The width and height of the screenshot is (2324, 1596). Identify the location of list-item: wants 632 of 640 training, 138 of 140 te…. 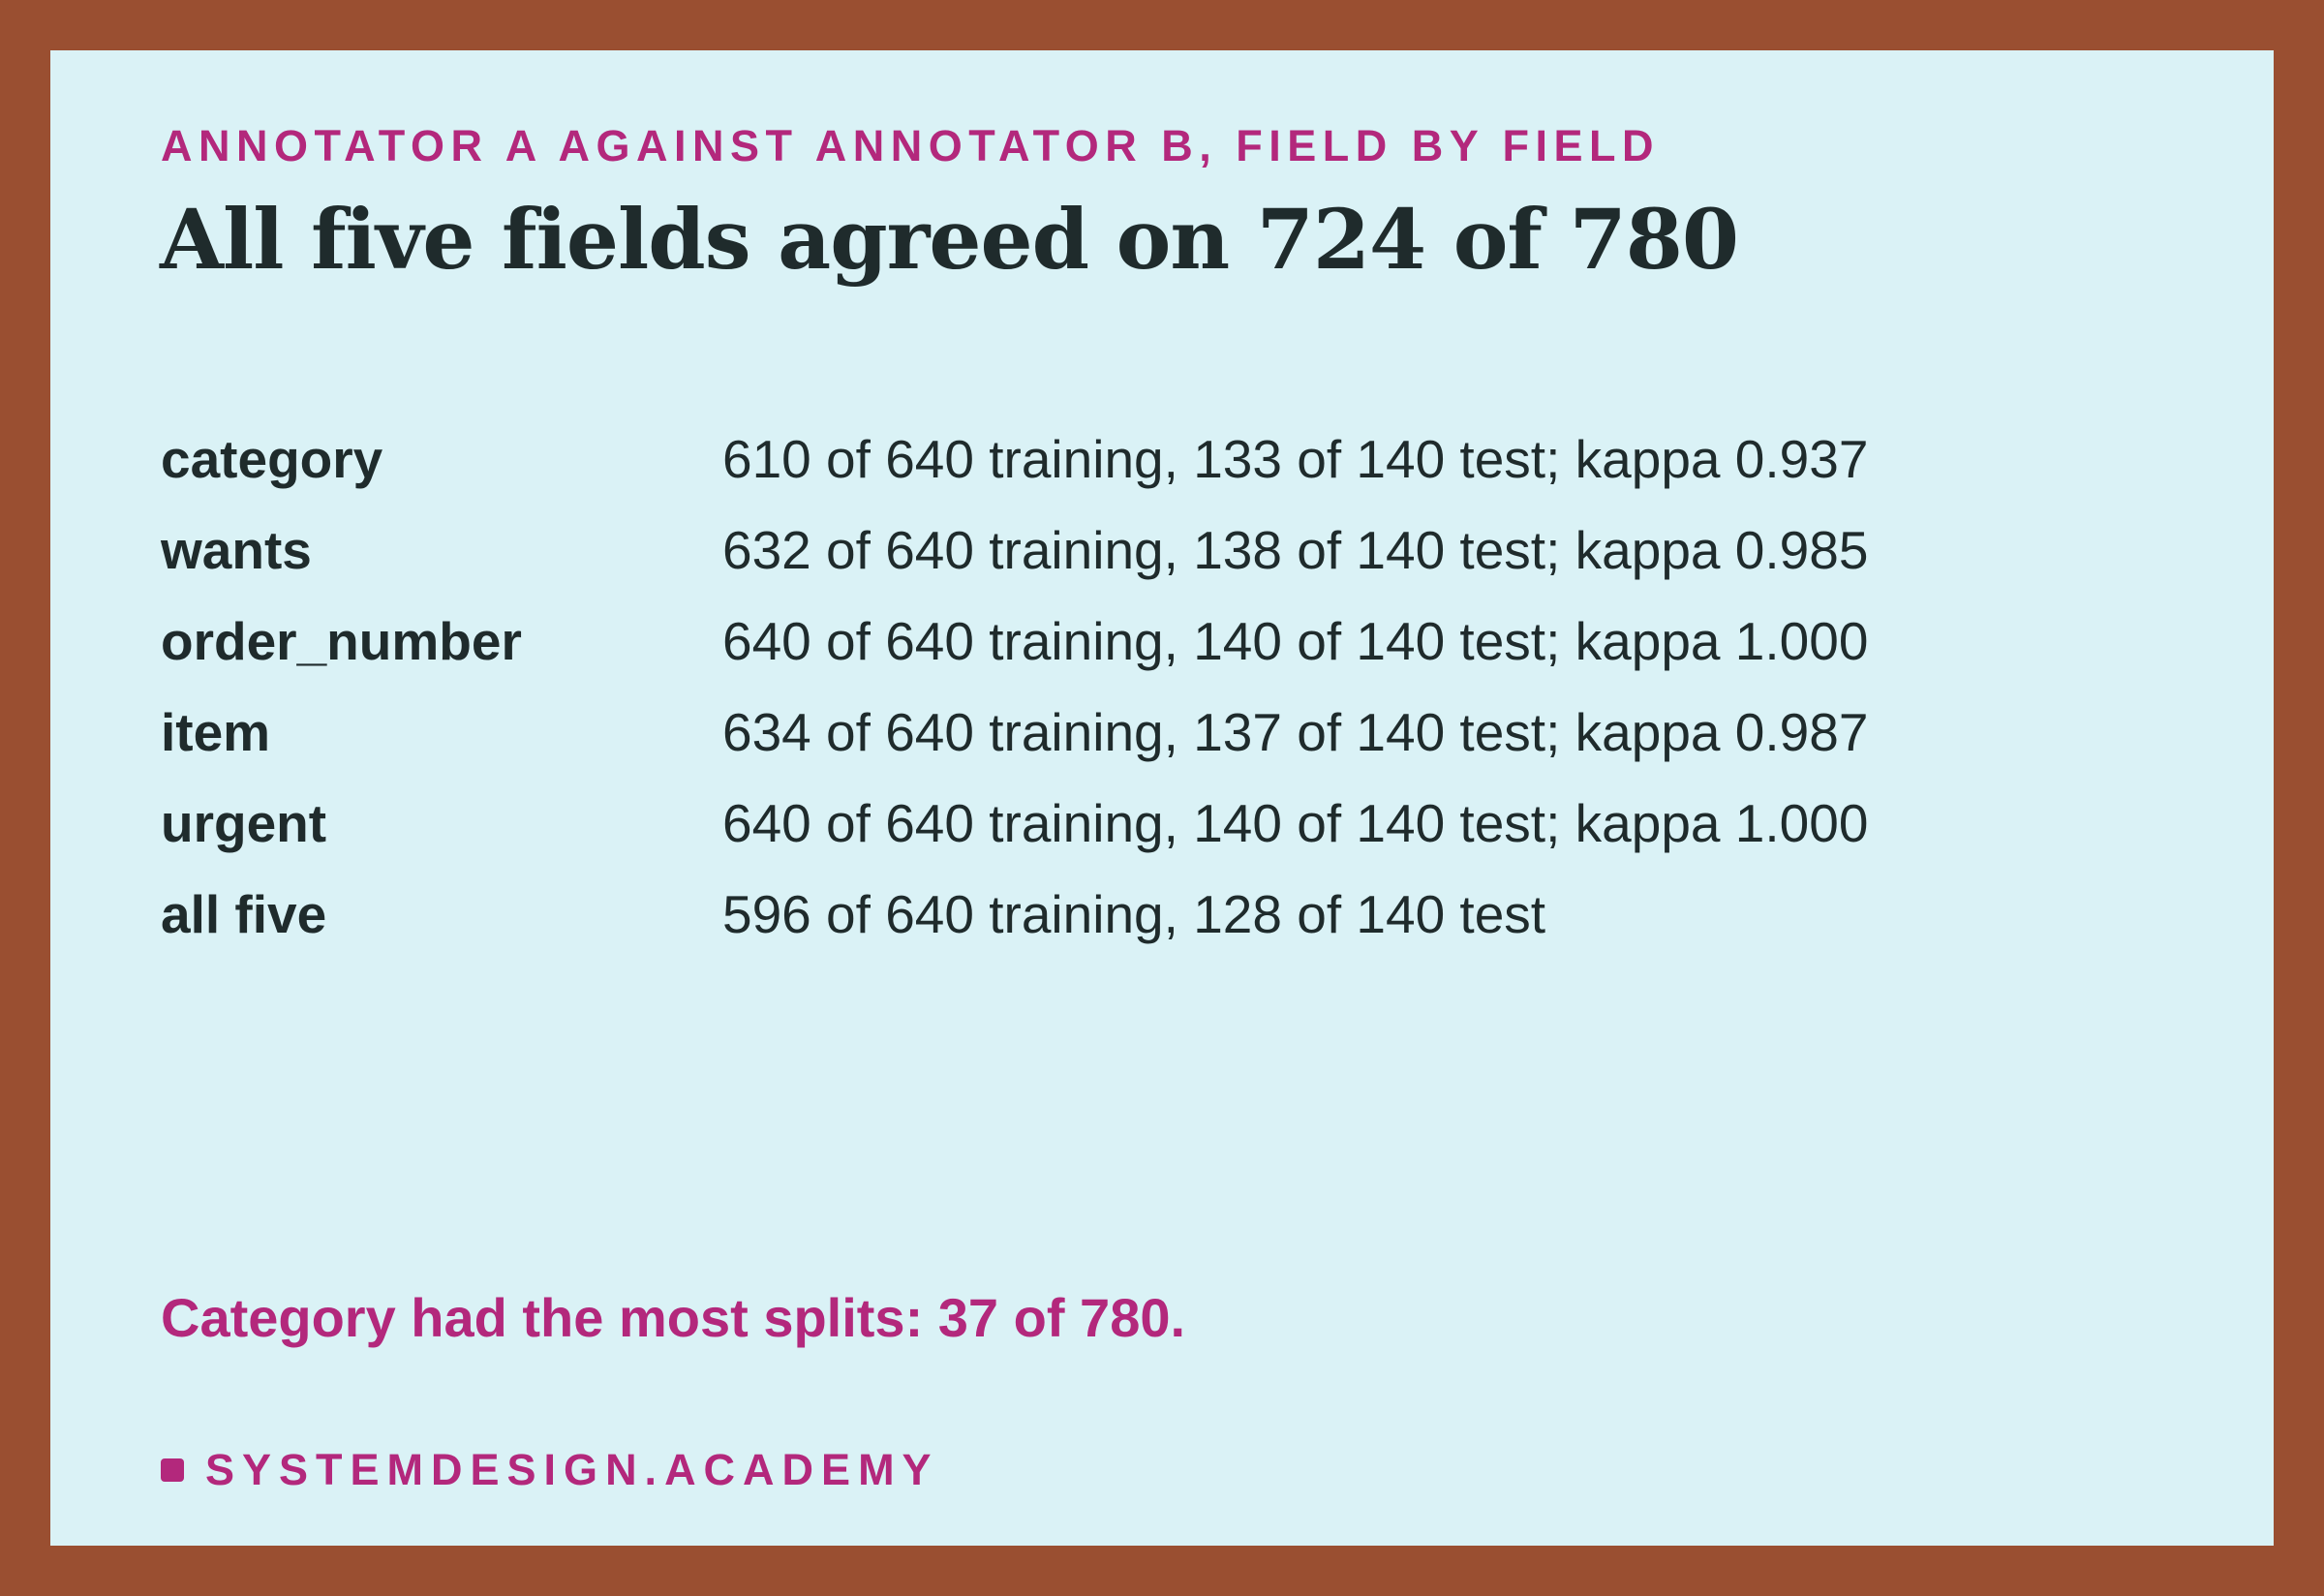
(1129, 558).